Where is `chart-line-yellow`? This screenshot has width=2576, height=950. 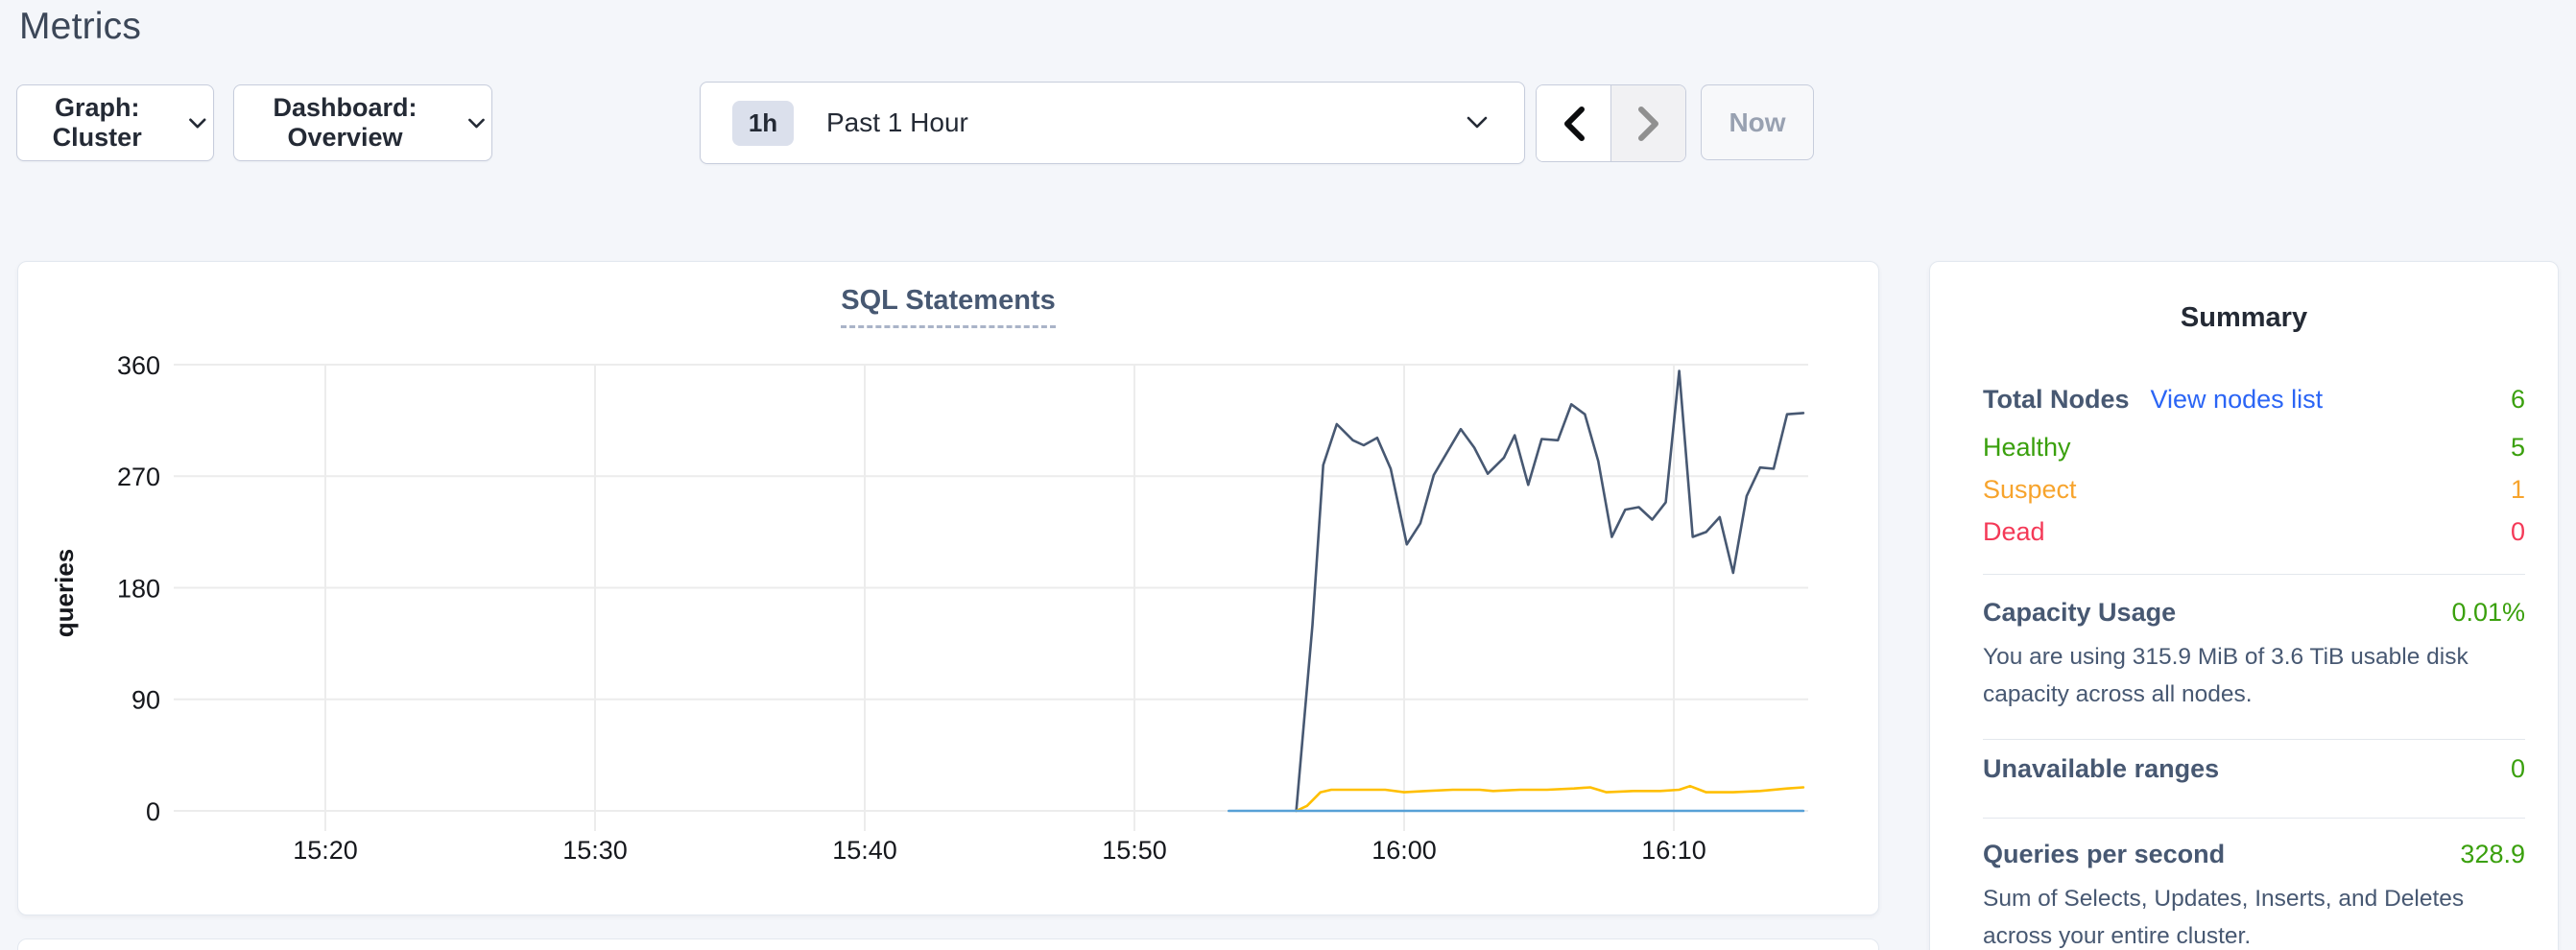 chart-line-yellow is located at coordinates (1550, 798).